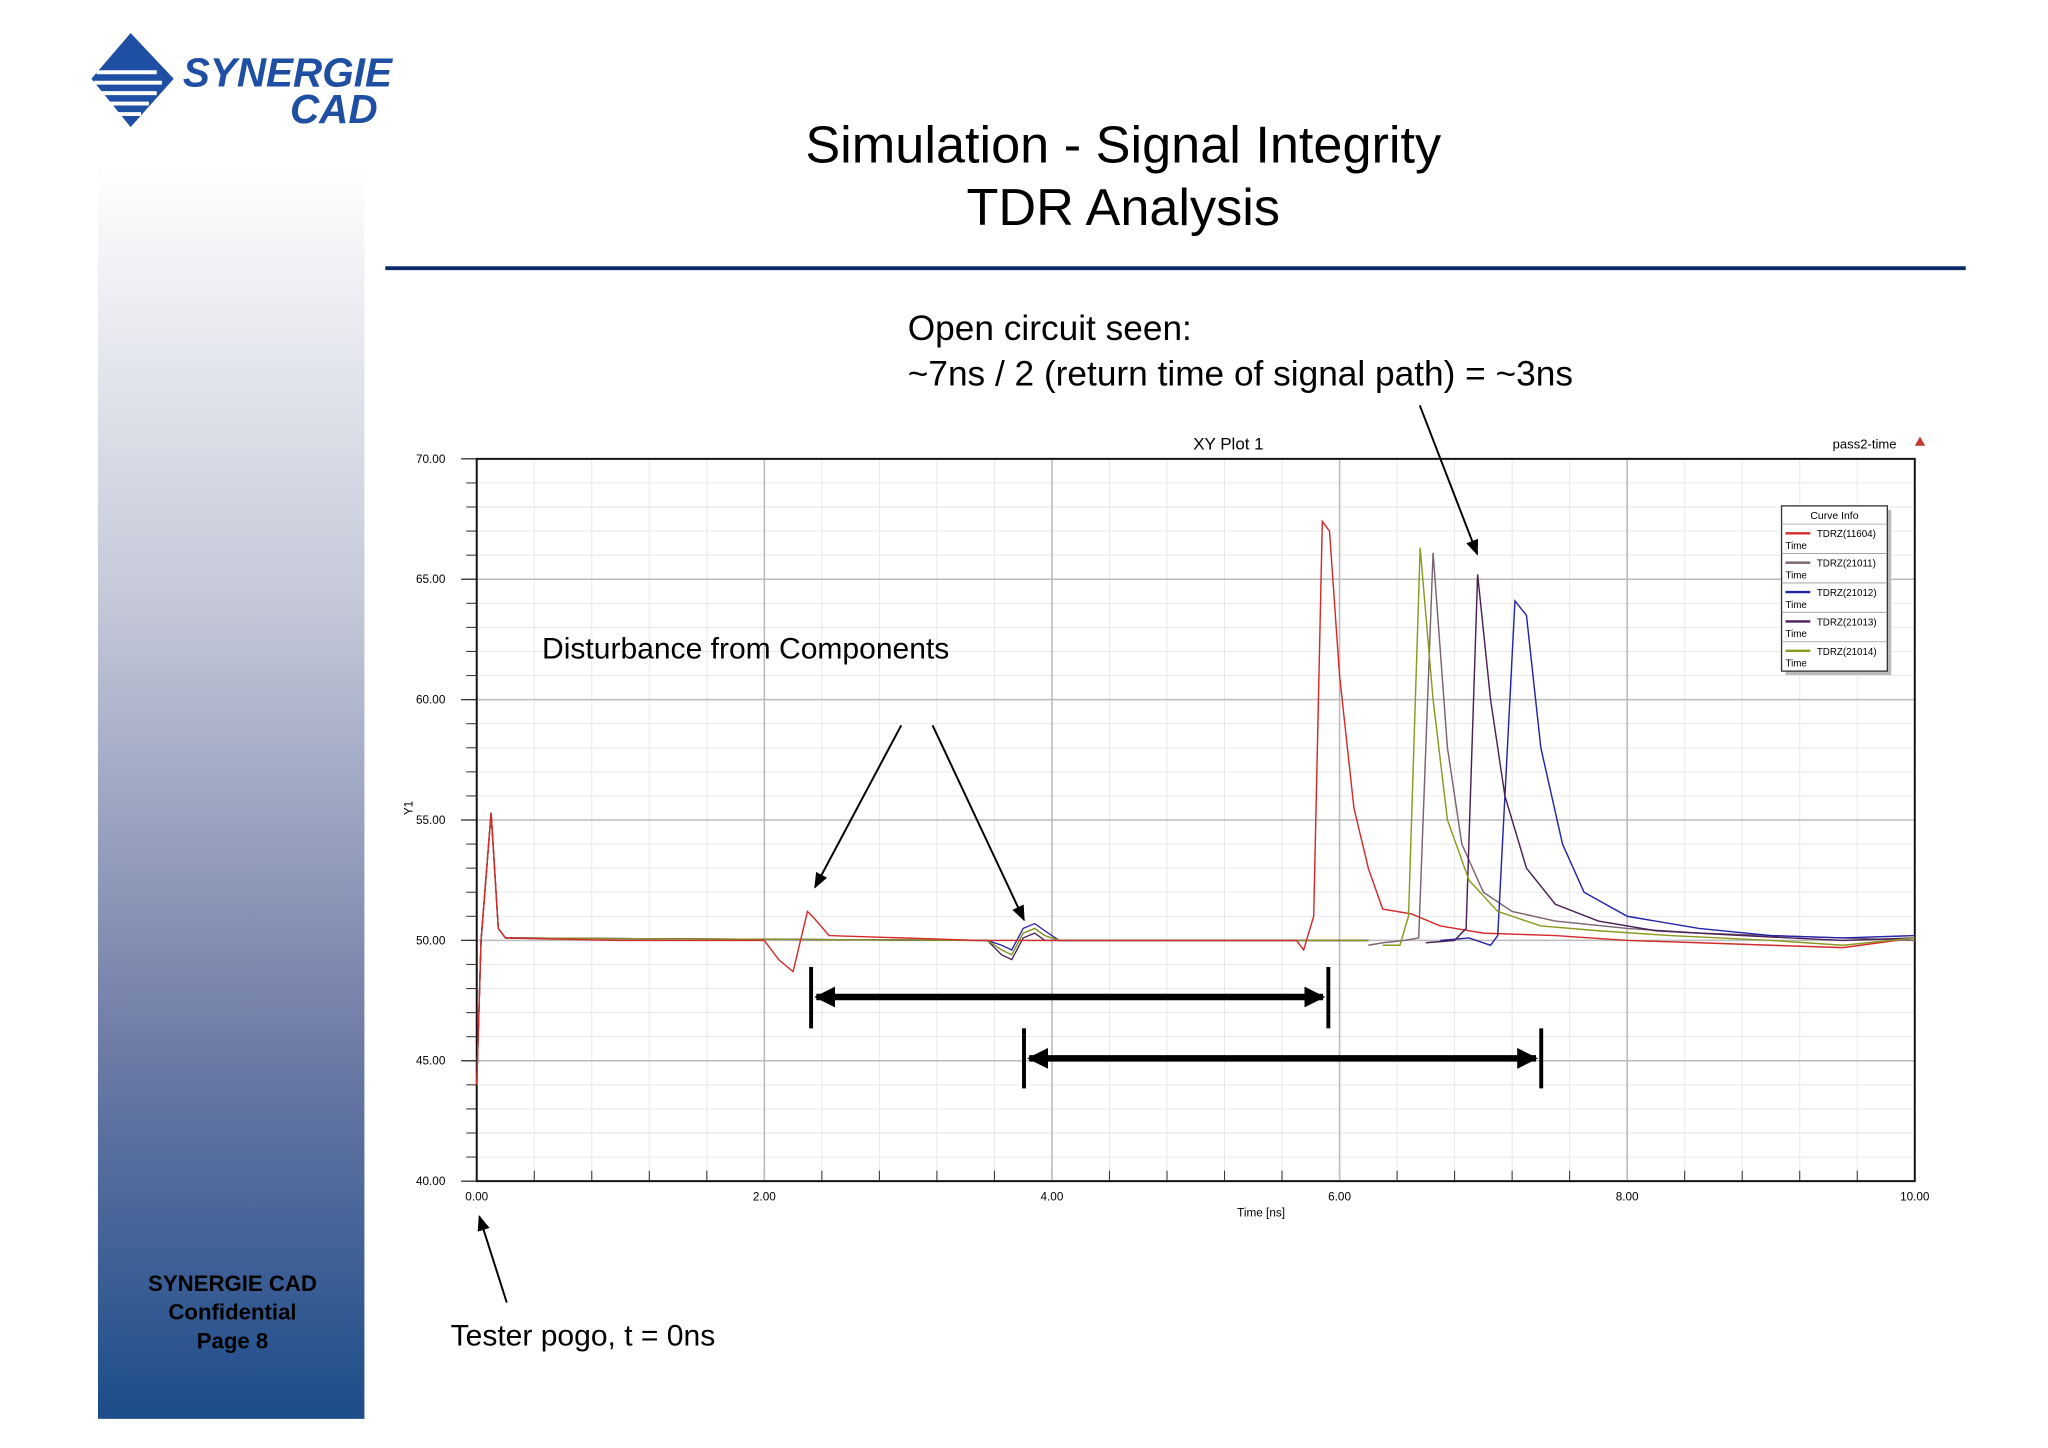  What do you see at coordinates (1283, 1058) in the screenshot?
I see `span-arrow-lower` at bounding box center [1283, 1058].